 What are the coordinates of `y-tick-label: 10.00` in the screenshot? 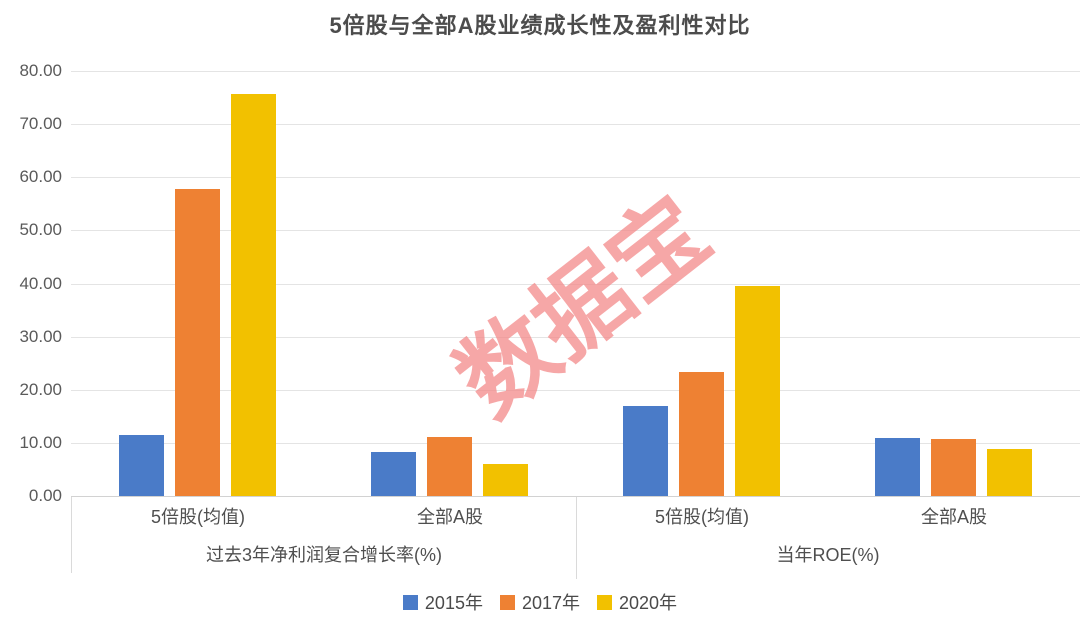 It's located at (40, 442).